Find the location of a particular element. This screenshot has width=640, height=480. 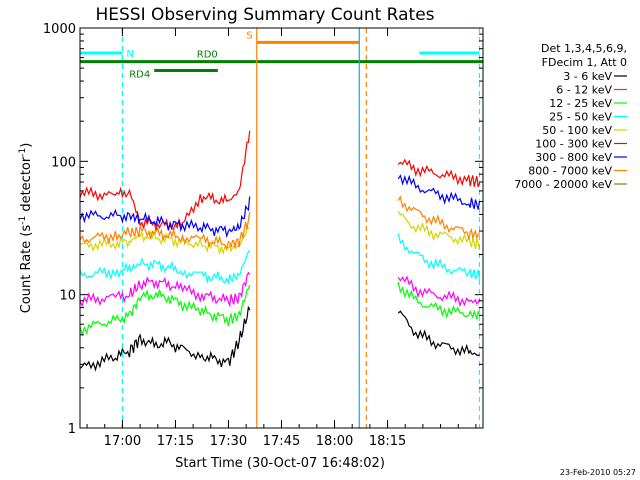

x-tick-label: 17:15 is located at coordinates (175, 441).